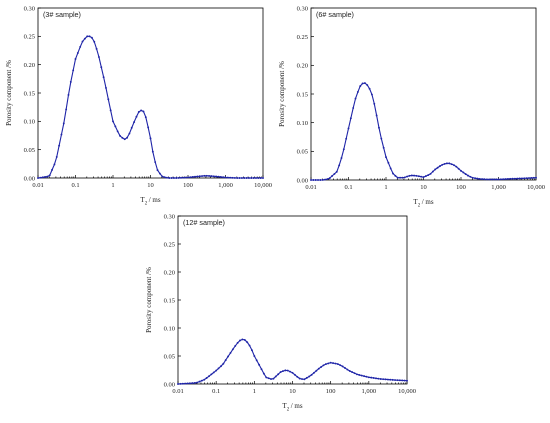 The image size is (550, 423). What do you see at coordinates (419, 206) in the screenshot?
I see `x-axis-title-subscript: 2` at bounding box center [419, 206].